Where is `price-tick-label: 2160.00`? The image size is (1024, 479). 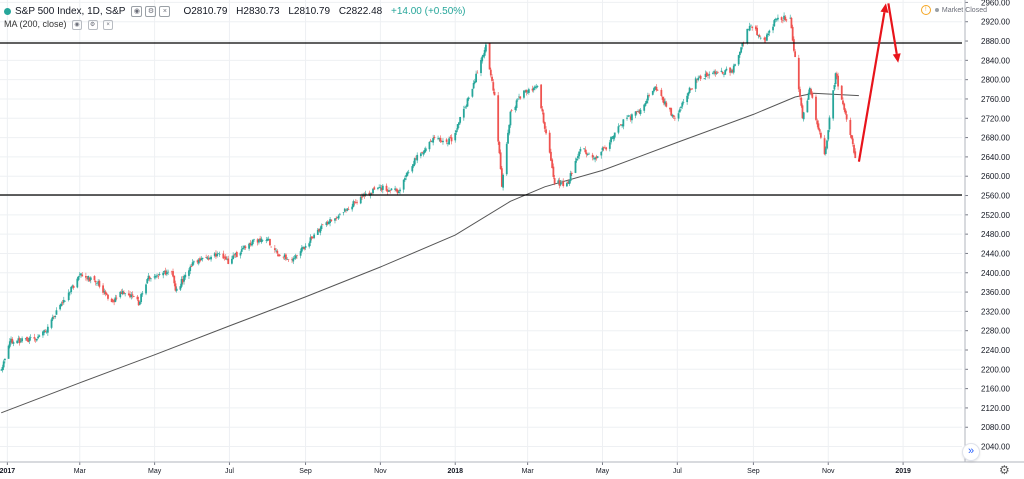 price-tick-label: 2160.00 is located at coordinates (995, 389).